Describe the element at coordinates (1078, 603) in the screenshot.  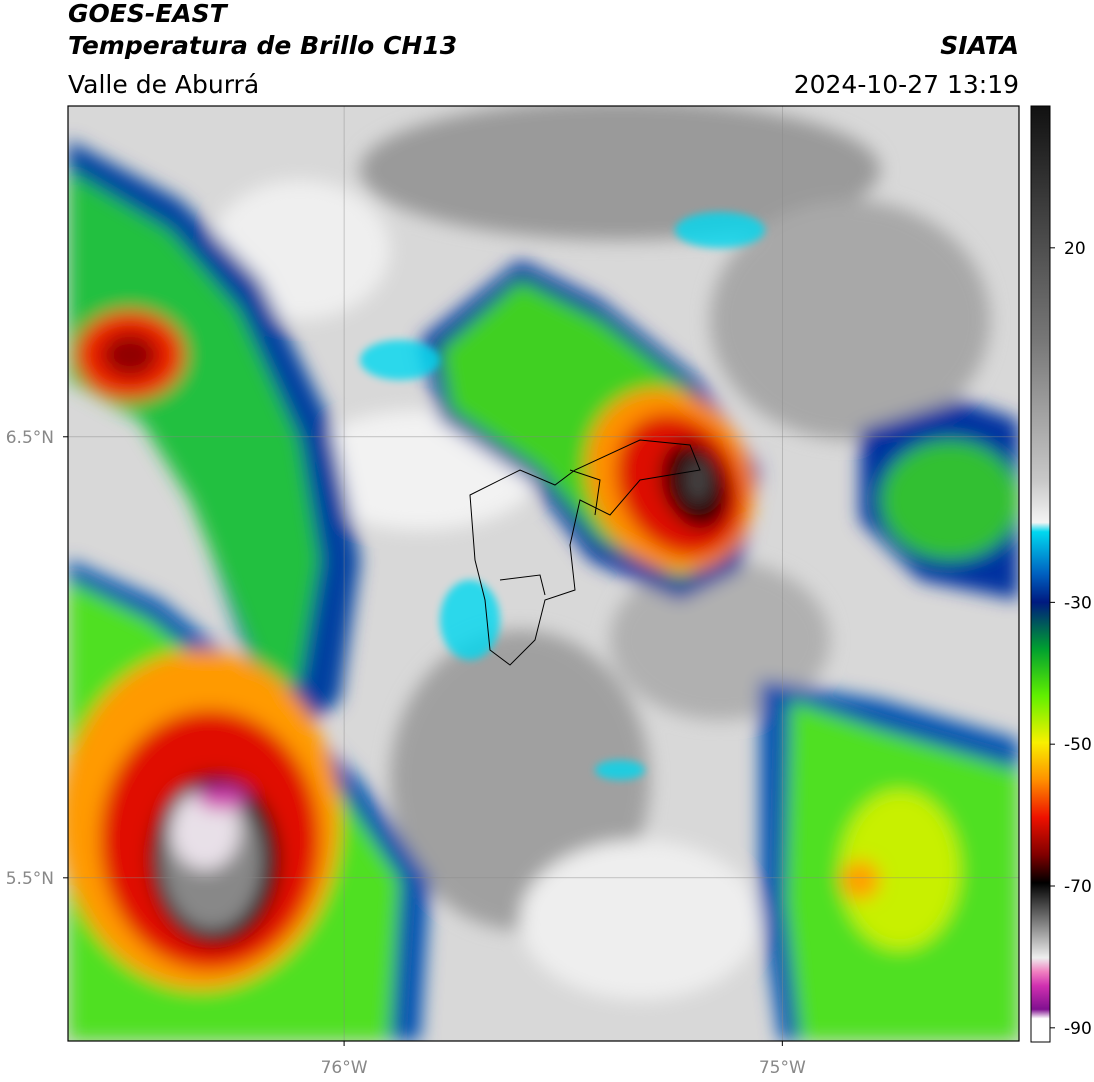
I see `colorbar-tick-label: -30` at that location.